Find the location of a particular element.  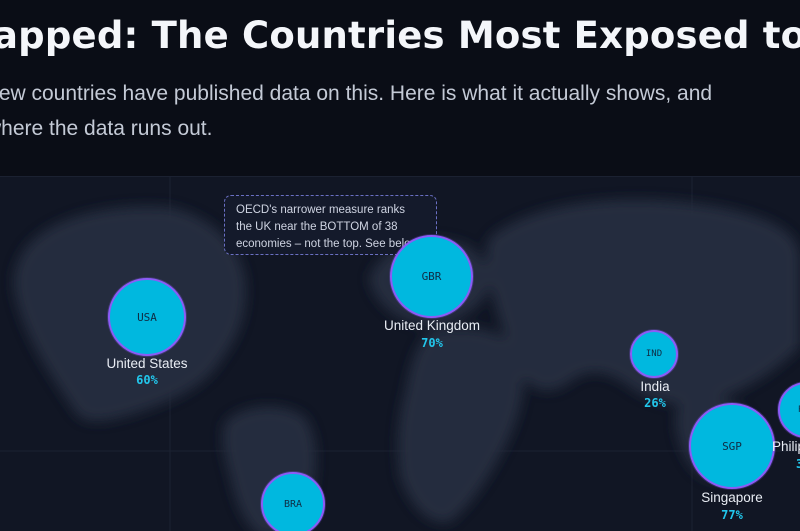

country-bubble-sgp: SGP is located at coordinates (732, 446).